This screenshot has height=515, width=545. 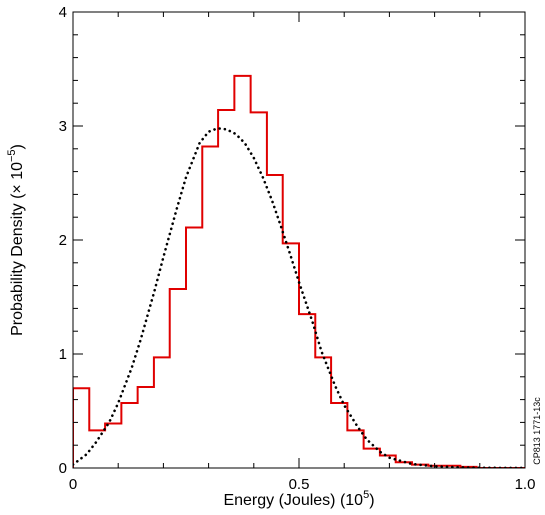 I want to click on x-tick-label: 0, so click(x=73, y=484).